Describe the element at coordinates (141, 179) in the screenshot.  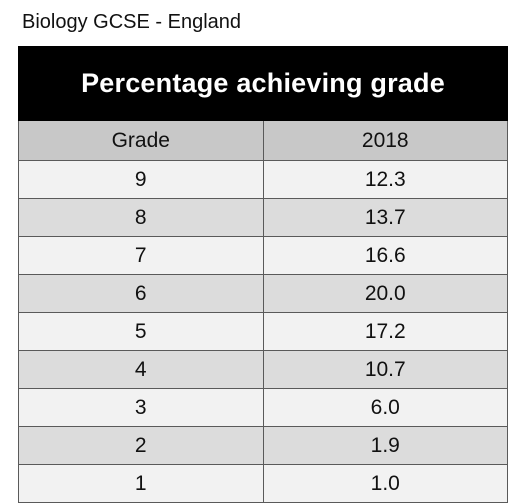
I see `grade-cell: 9` at that location.